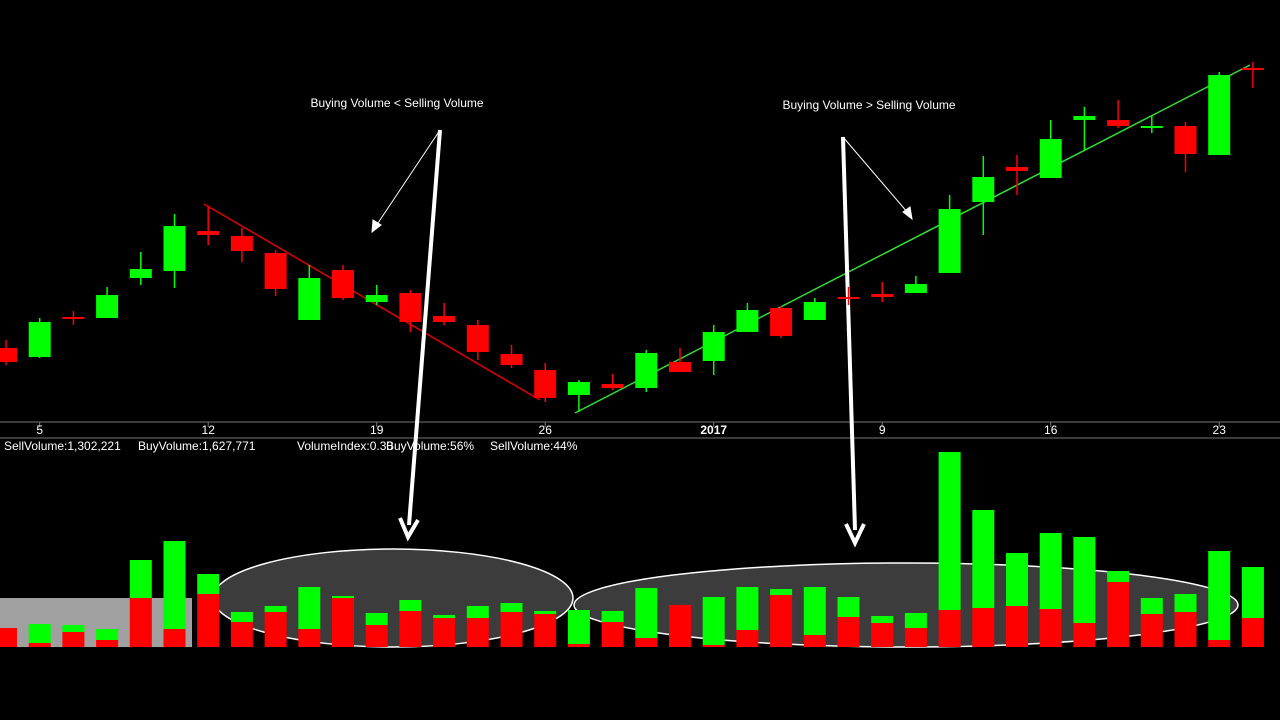 Image resolution: width=1280 pixels, height=720 pixels. Describe the element at coordinates (868, 105) in the screenshot. I see `annotation: Buying Volume > Selling Volume` at that location.